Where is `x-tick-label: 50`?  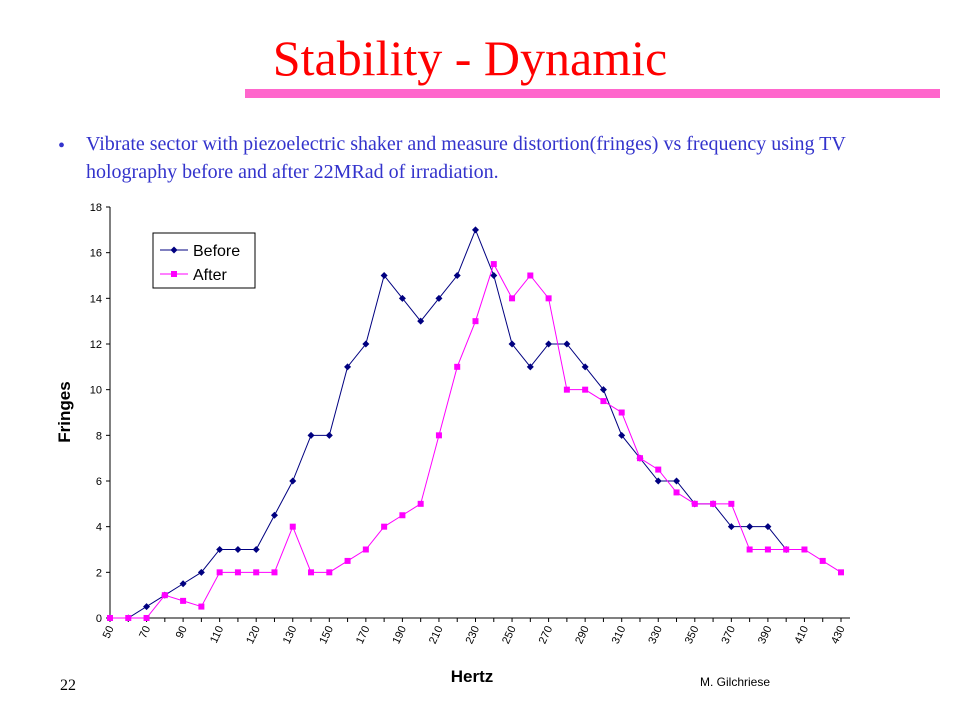 x-tick-label: 50 is located at coordinates (109, 632).